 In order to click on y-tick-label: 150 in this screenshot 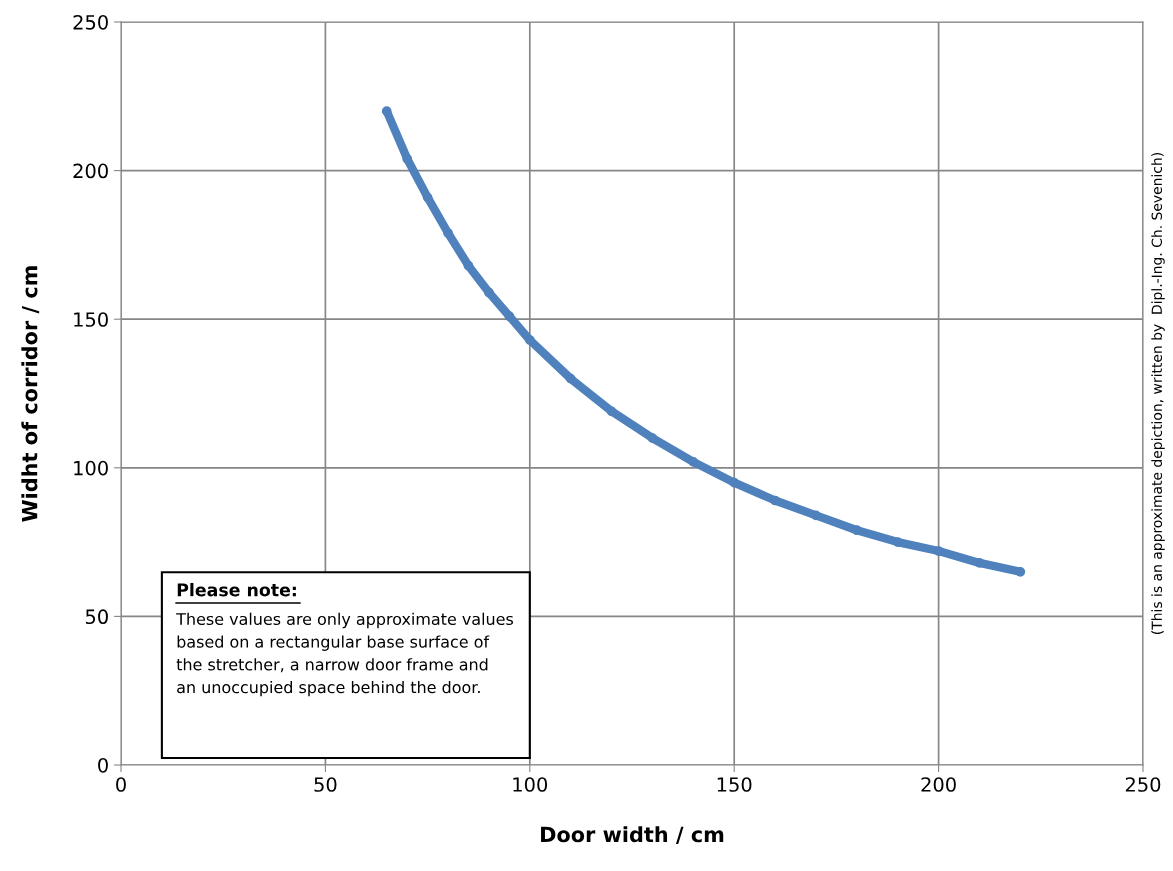, I will do `click(91, 319)`.